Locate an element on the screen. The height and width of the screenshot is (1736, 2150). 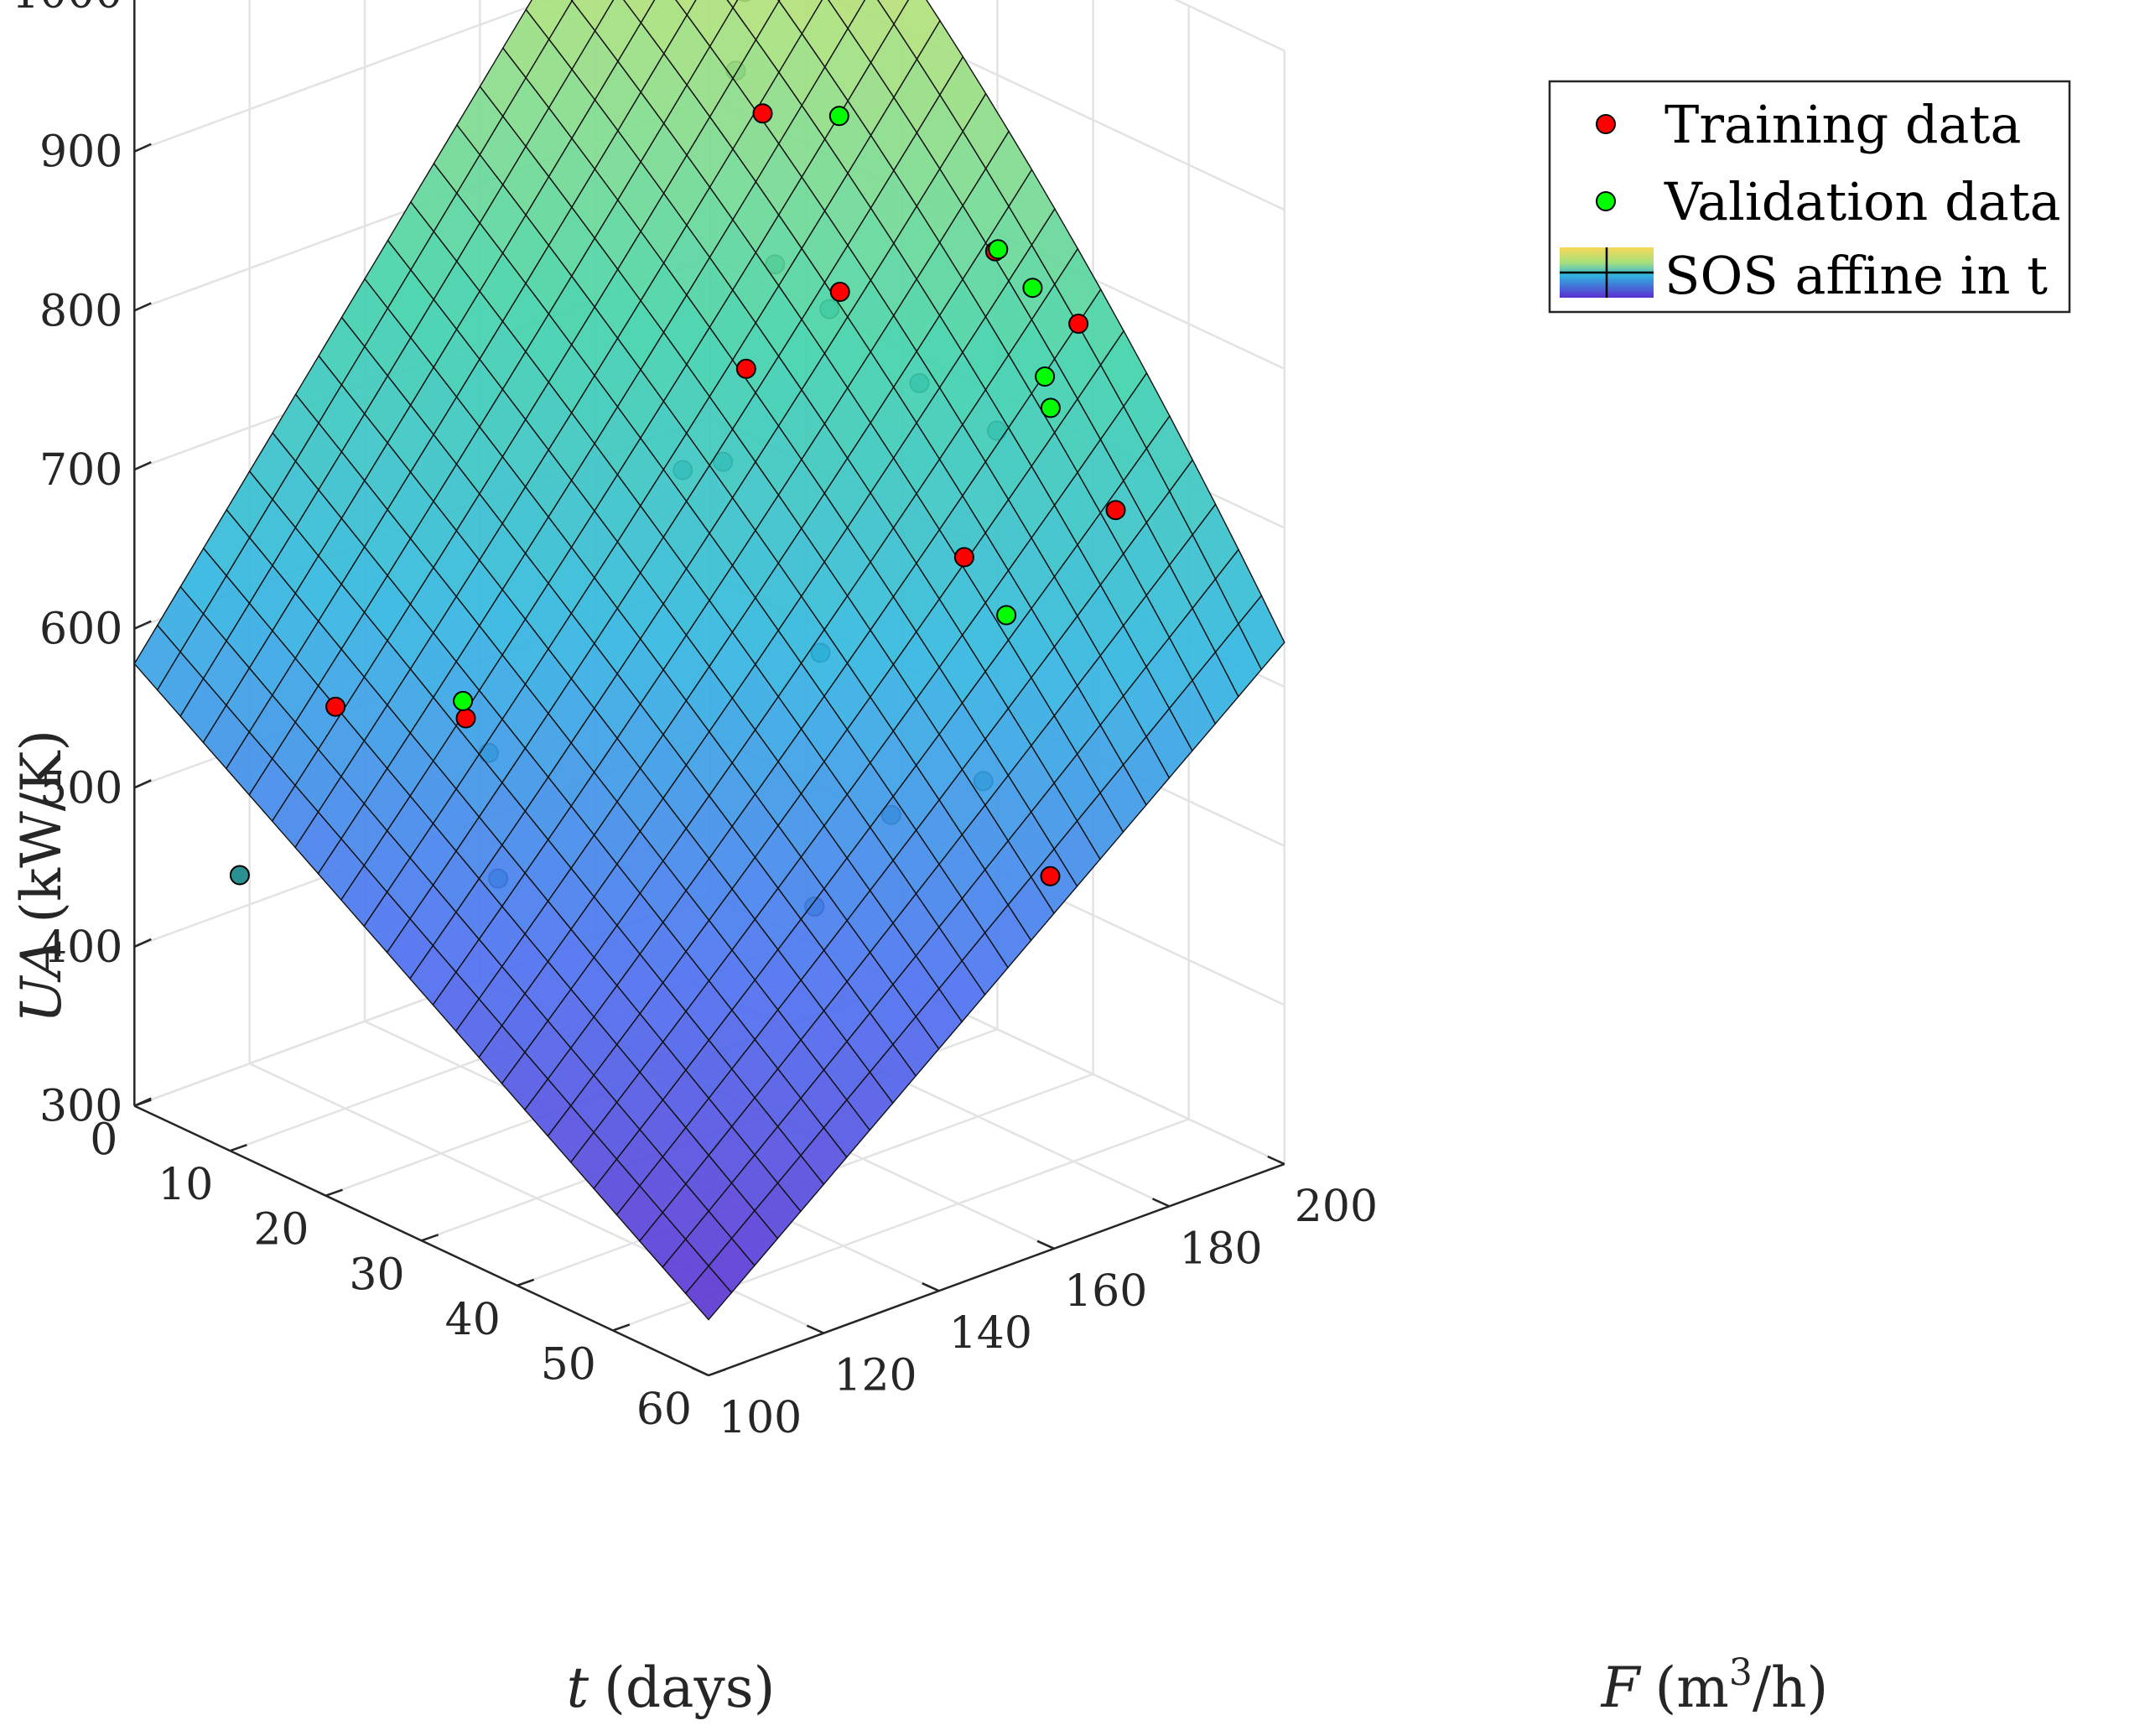
occluded-data-point is located at coordinates (239, 876).